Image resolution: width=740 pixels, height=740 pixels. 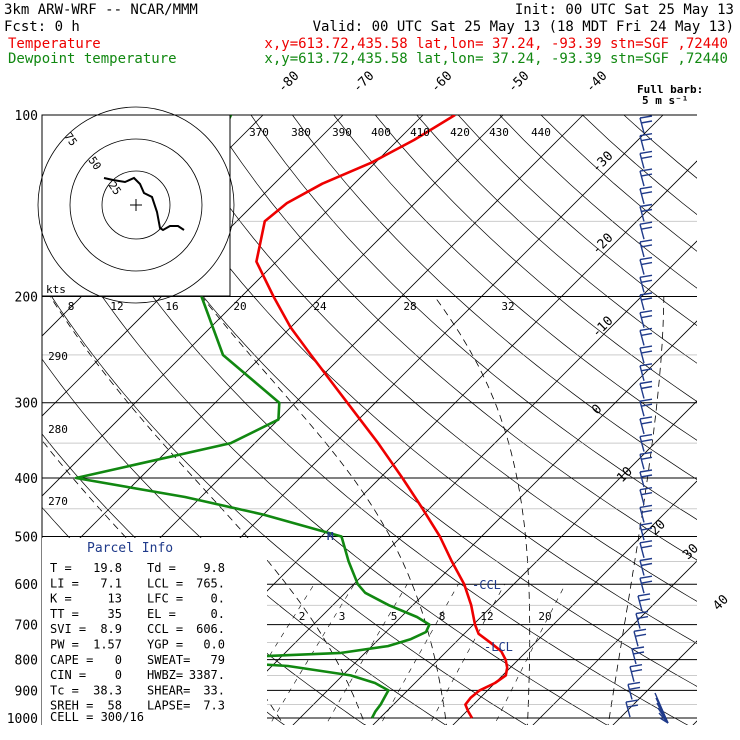 I want to click on parcel-name: K =, so click(x=61, y=599).